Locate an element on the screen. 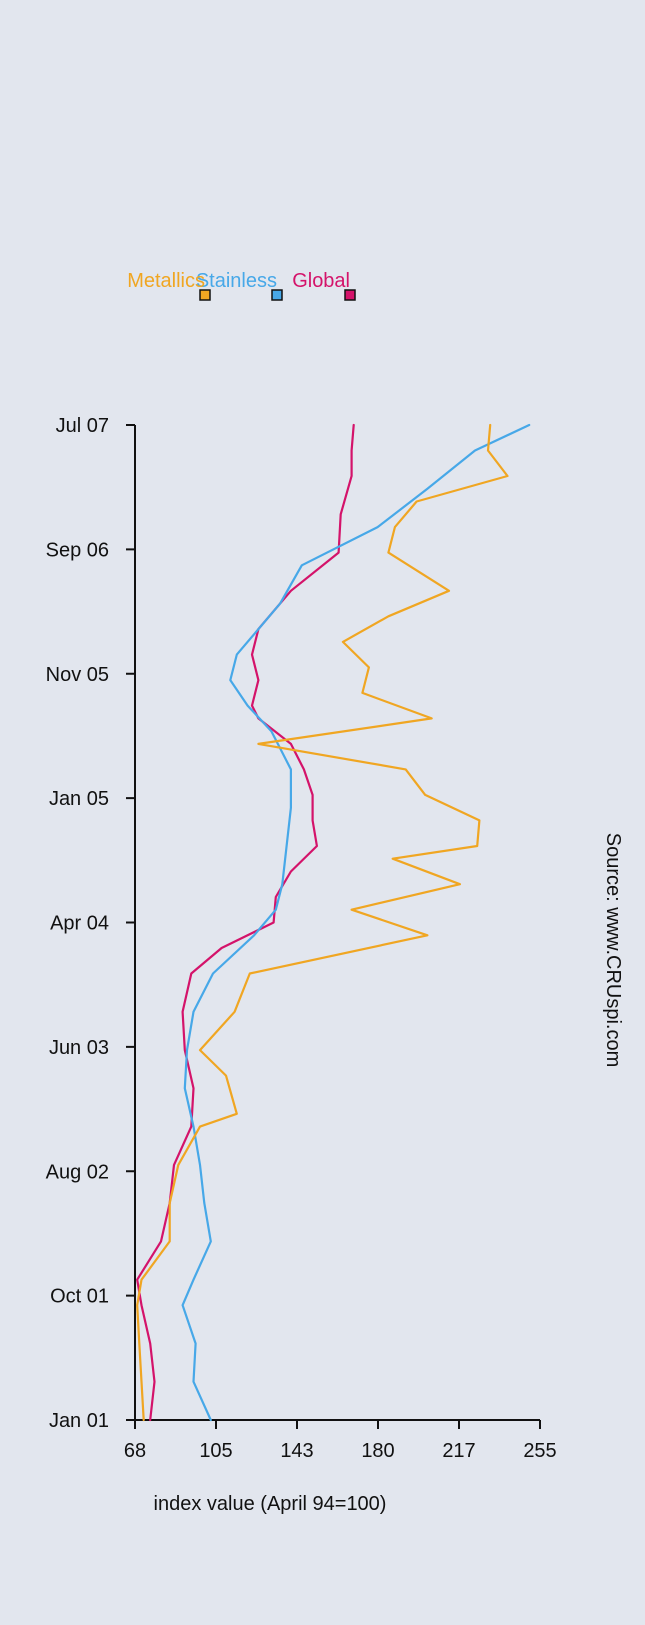  y-tick-label: 143 is located at coordinates (296, 1451).